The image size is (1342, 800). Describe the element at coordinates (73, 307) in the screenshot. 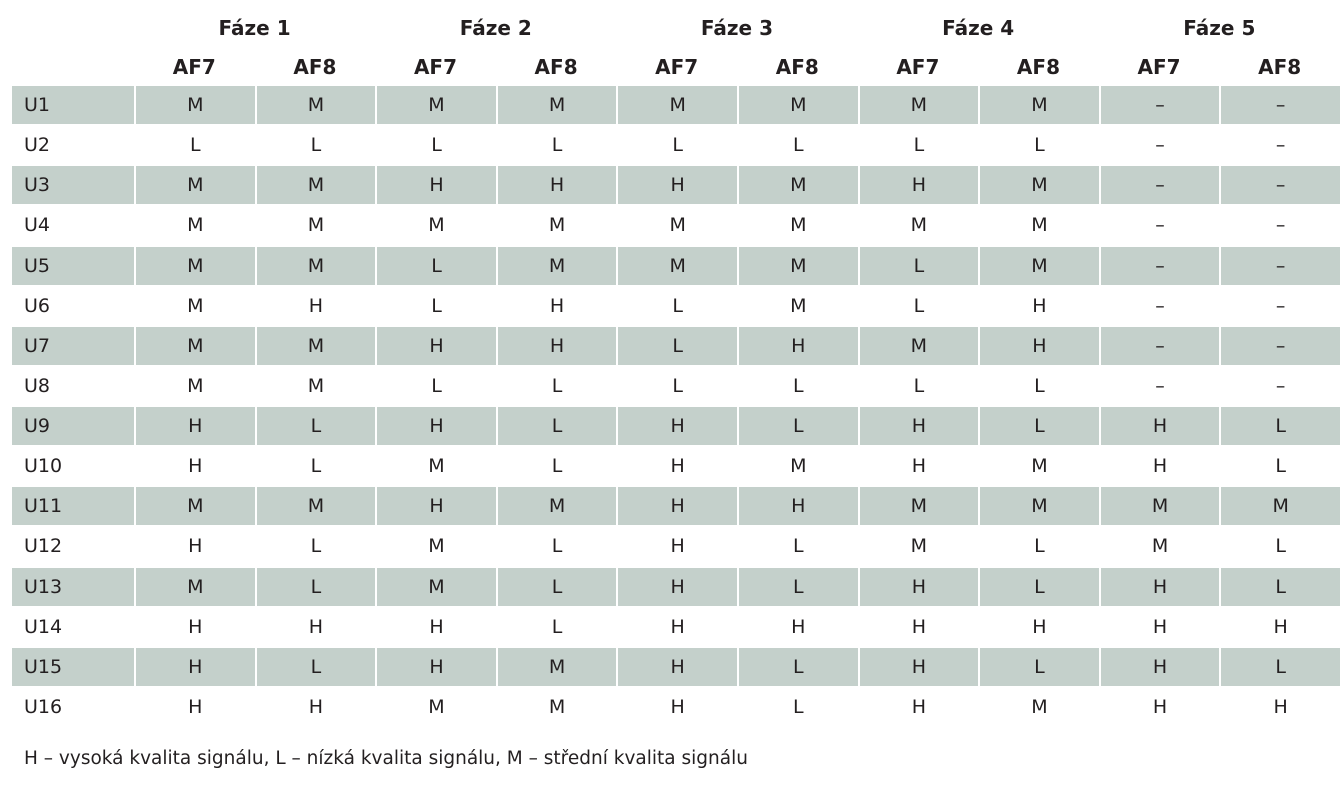

I see `row-label: U6` at that location.